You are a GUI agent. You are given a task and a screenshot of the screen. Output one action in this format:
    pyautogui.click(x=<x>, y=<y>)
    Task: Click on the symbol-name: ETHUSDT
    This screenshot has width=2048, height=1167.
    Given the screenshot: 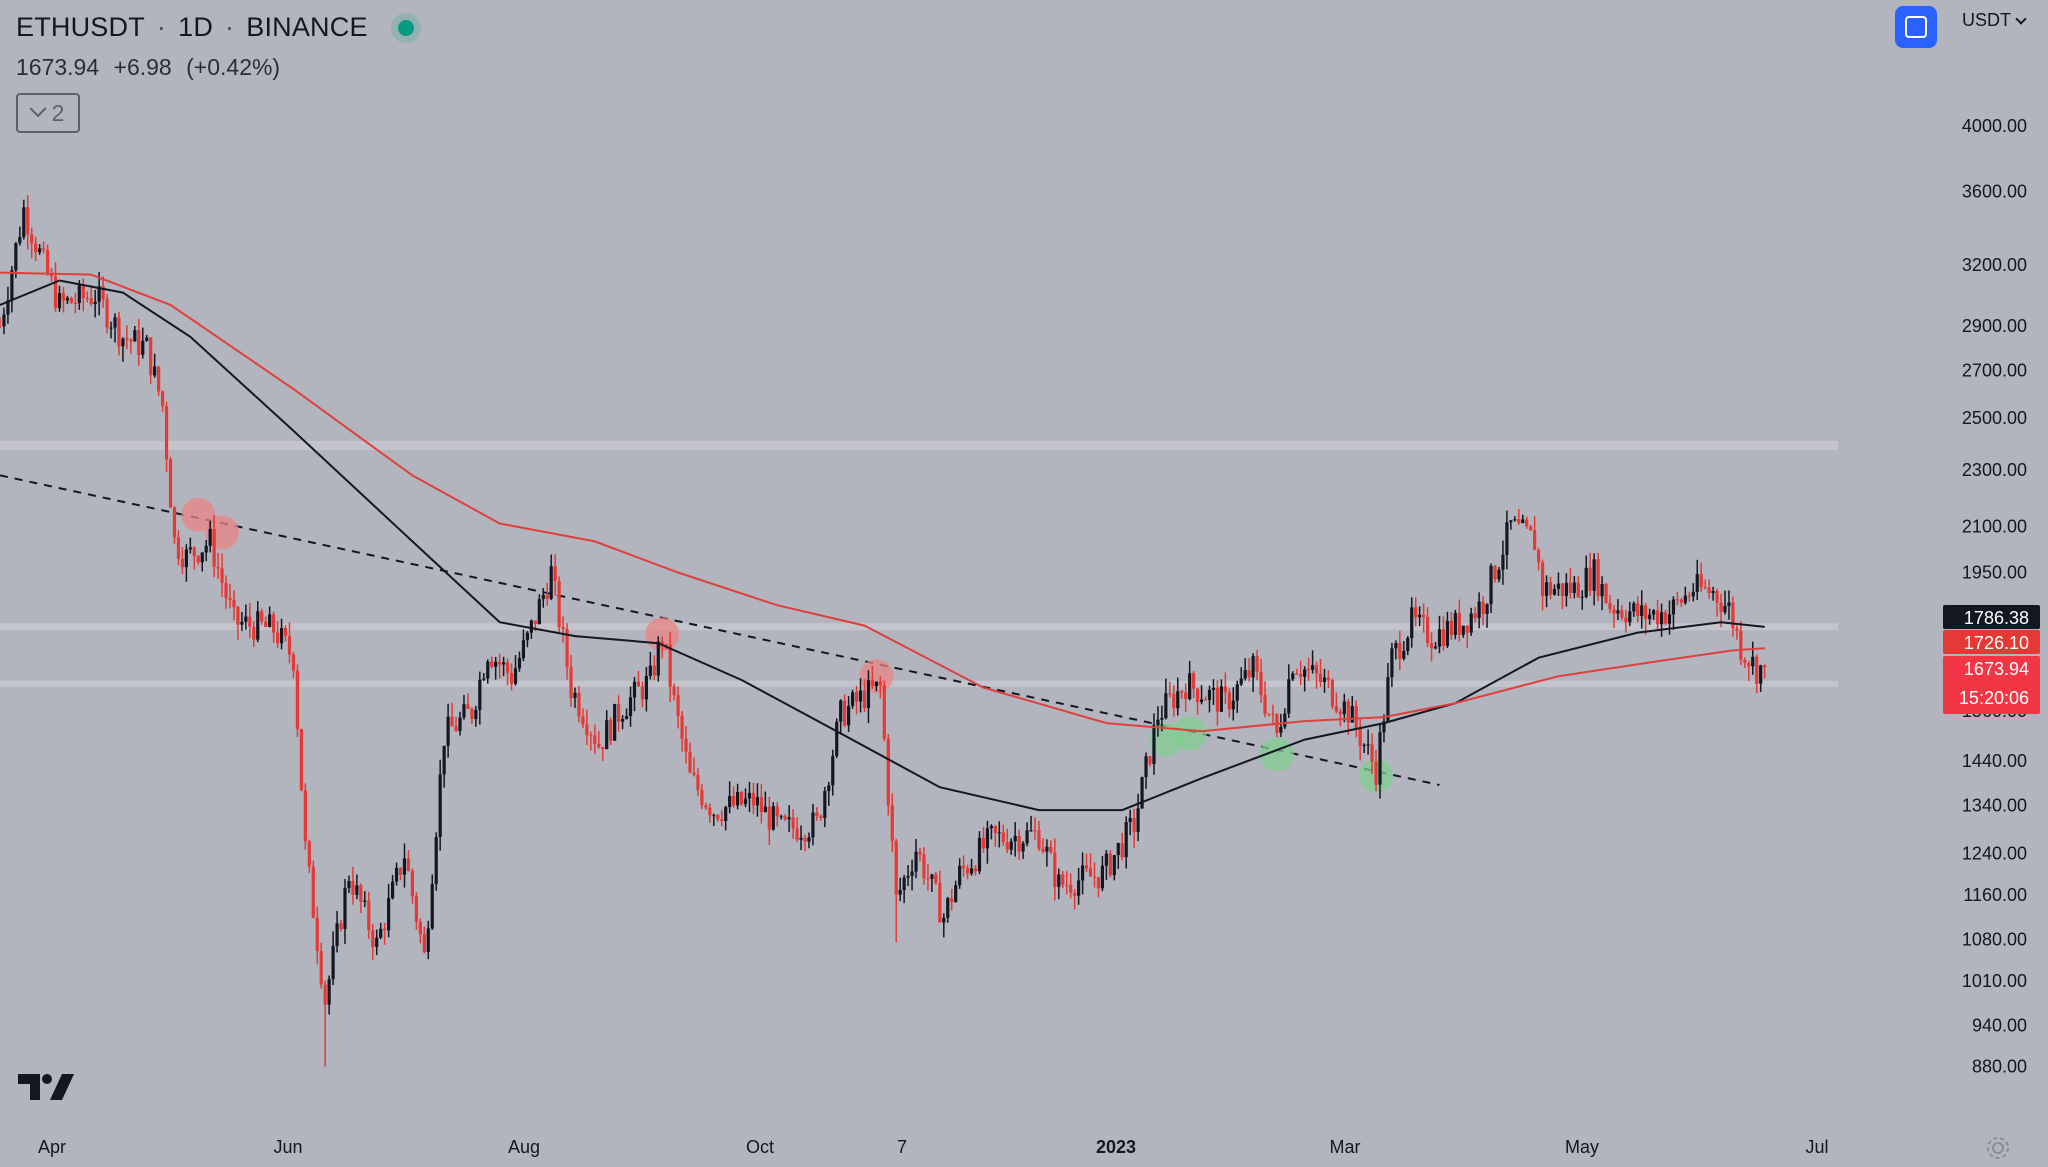 What is the action you would take?
    pyautogui.click(x=80, y=27)
    